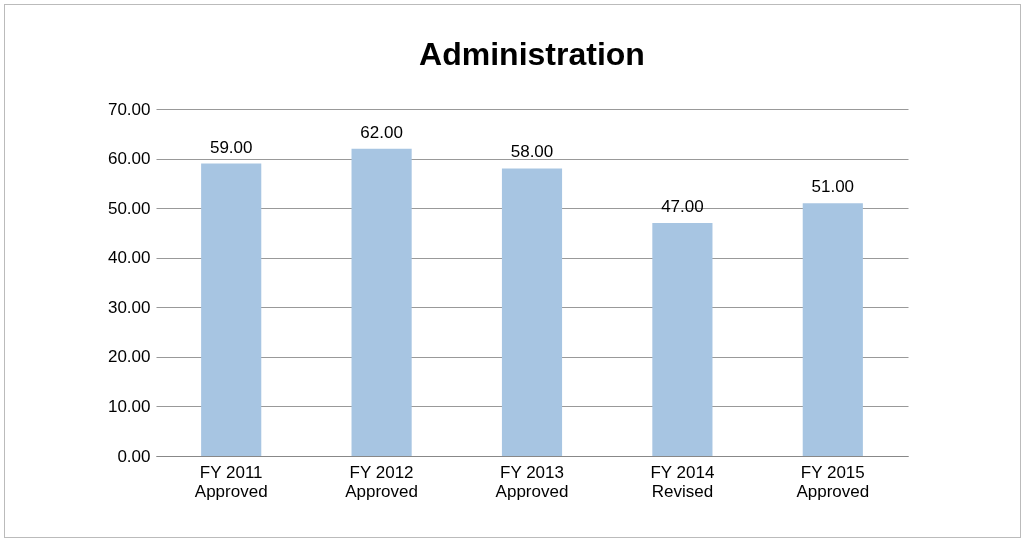  I want to click on data-label: 51.00, so click(833, 187).